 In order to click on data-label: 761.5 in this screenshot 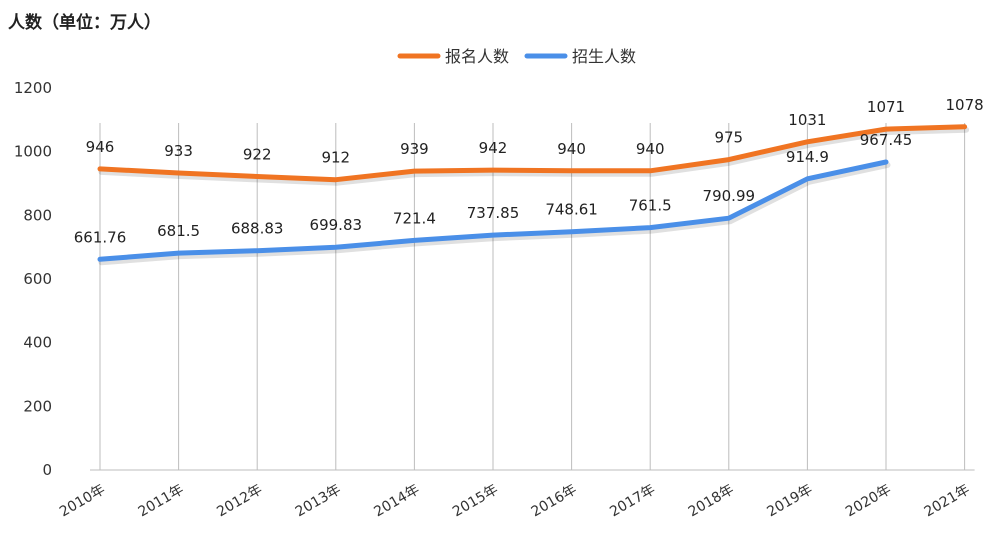, I will do `click(650, 206)`.